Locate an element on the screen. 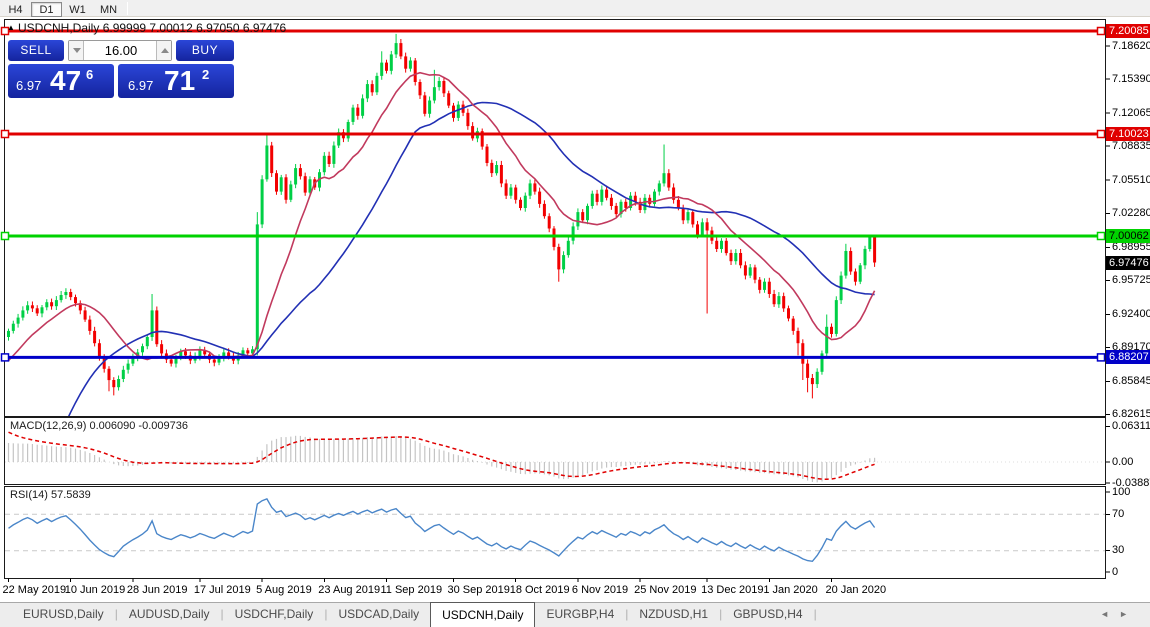 Image resolution: width=1150 pixels, height=627 pixels. buy-price-button: 6.97 71 2 is located at coordinates (176, 81).